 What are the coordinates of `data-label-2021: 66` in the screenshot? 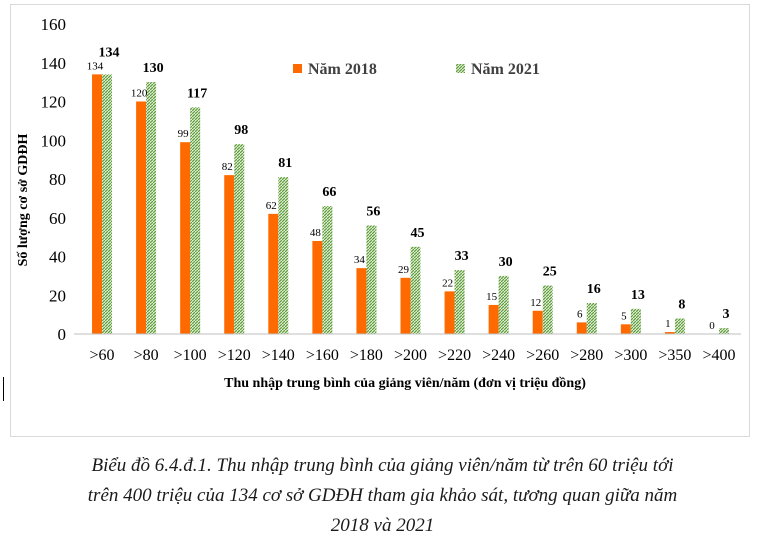 It's located at (329, 192).